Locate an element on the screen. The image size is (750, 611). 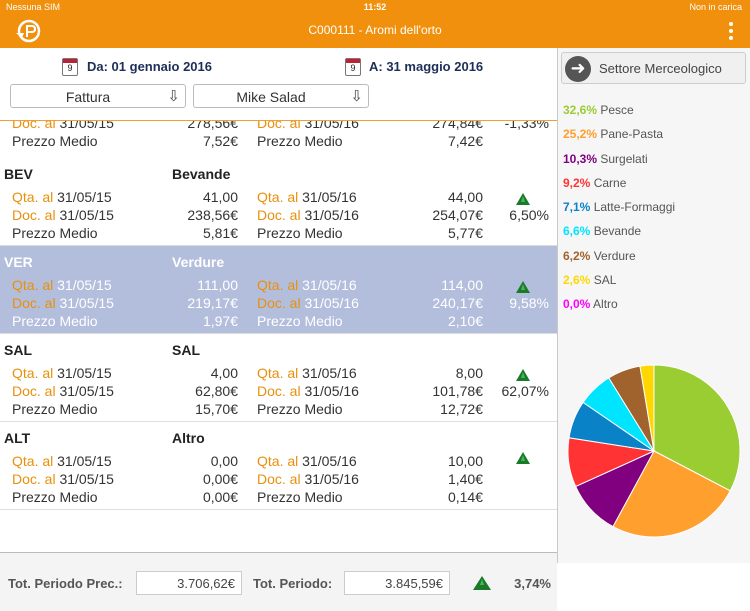
change-percent: 9,58% is located at coordinates (529, 303).